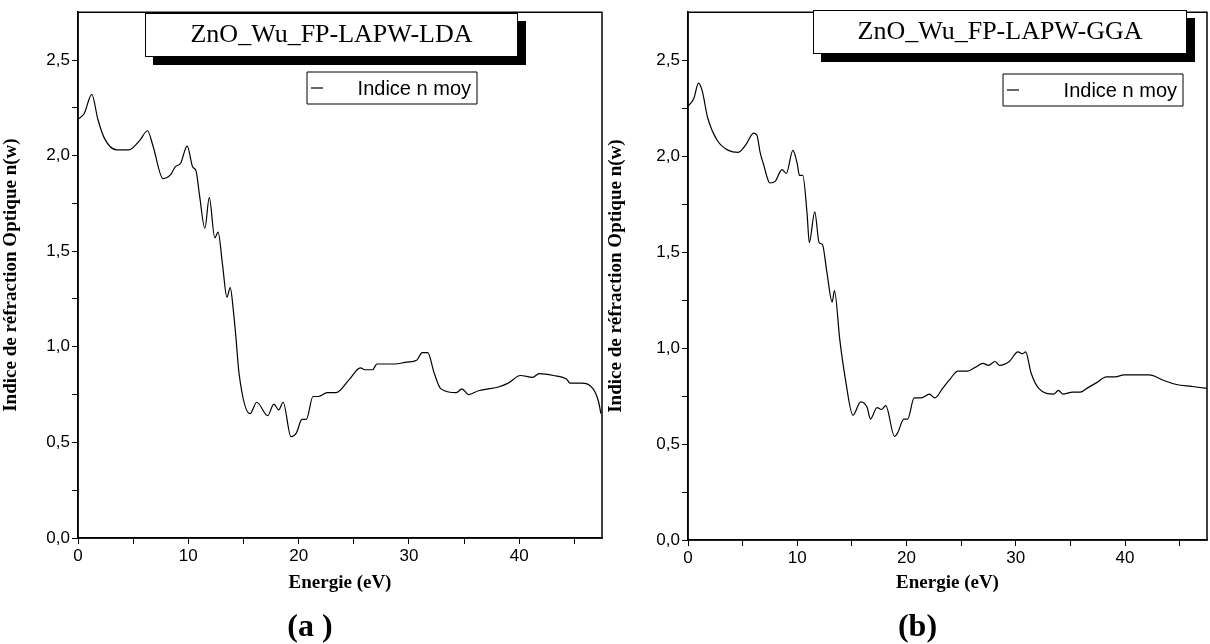 The image size is (1210, 644). What do you see at coordinates (917, 625) in the screenshot?
I see `text: (b)` at bounding box center [917, 625].